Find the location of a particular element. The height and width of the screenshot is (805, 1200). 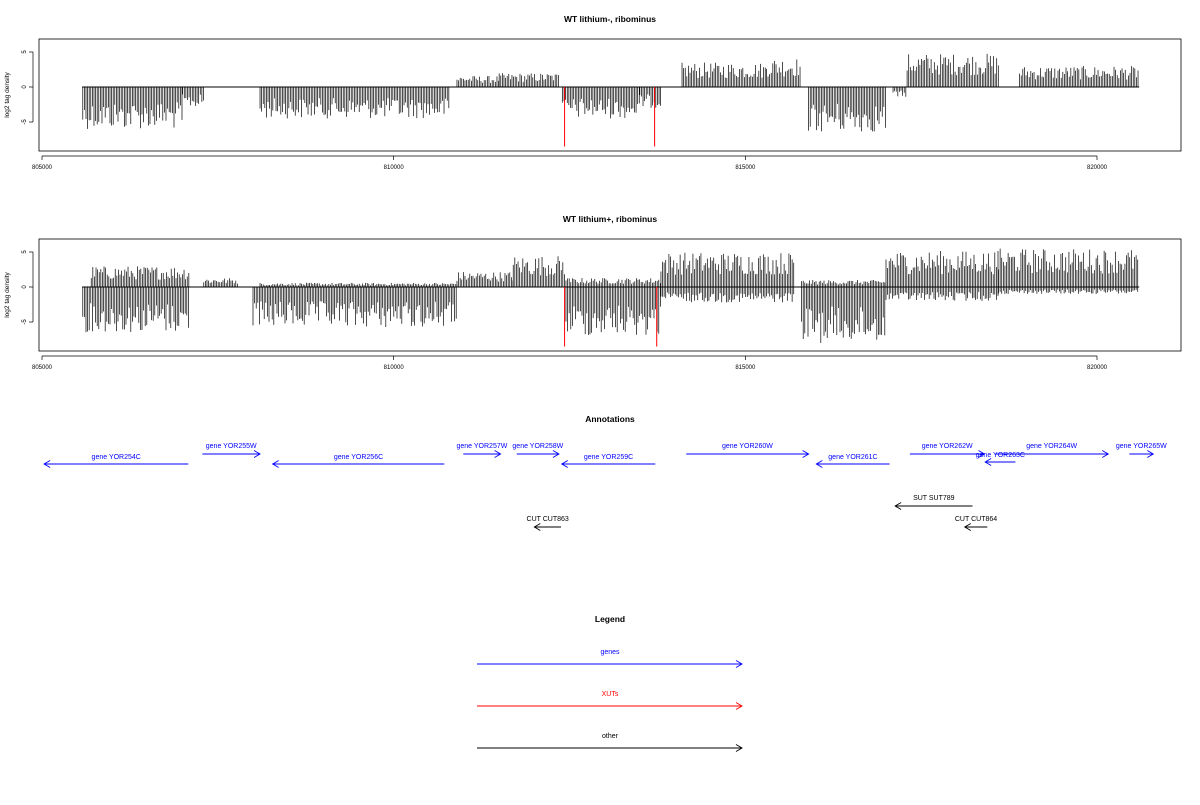

annotations-title: Annotations is located at coordinates (610, 419).